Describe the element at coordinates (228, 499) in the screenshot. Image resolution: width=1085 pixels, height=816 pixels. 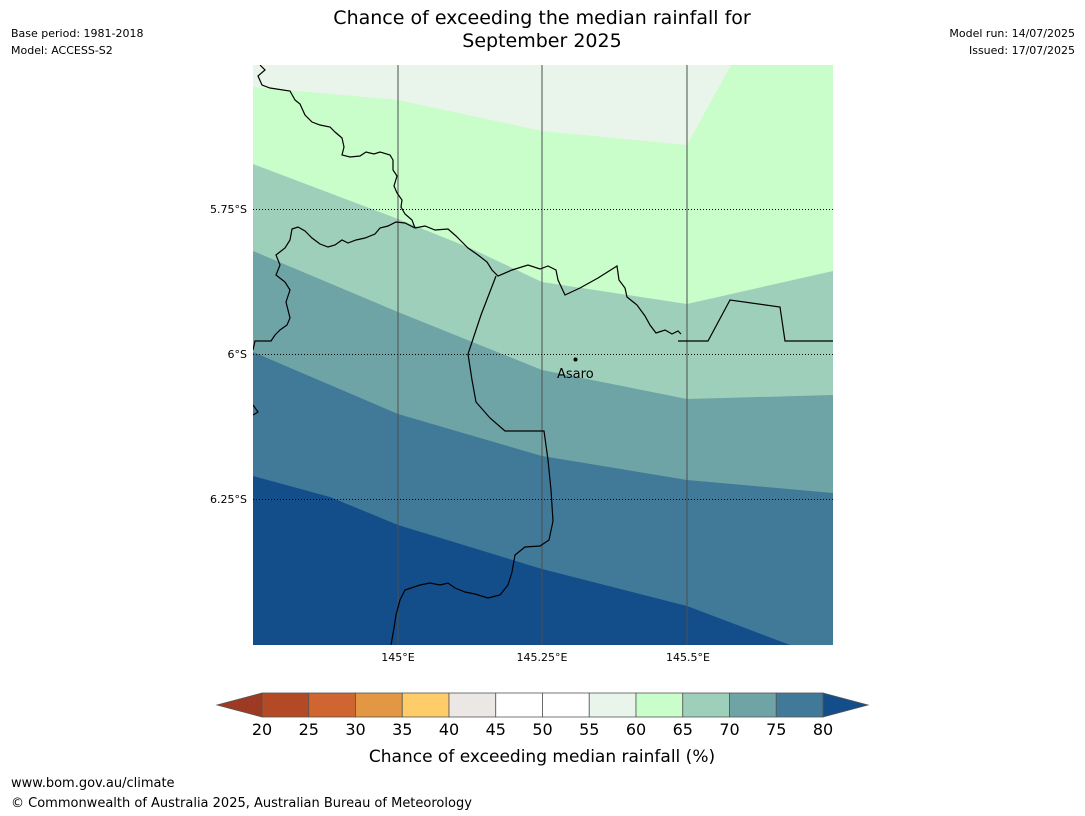
I see `lat-label-6-25: 6.25°S` at that location.